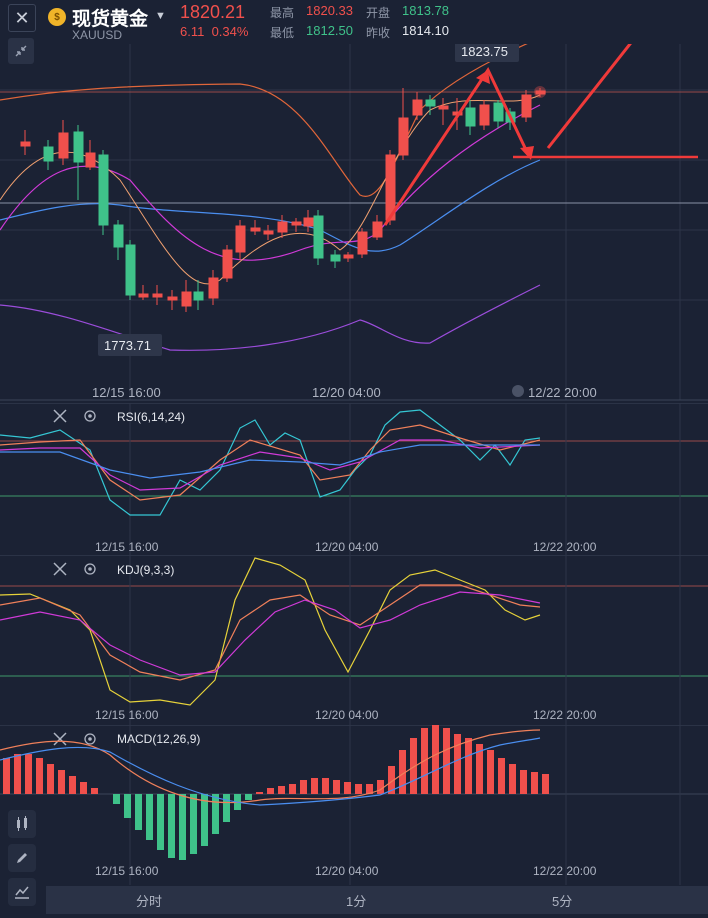 The width and height of the screenshot is (708, 918). What do you see at coordinates (377, 900) in the screenshot?
I see `period-tabbar: 分时 1分 5分` at bounding box center [377, 900].